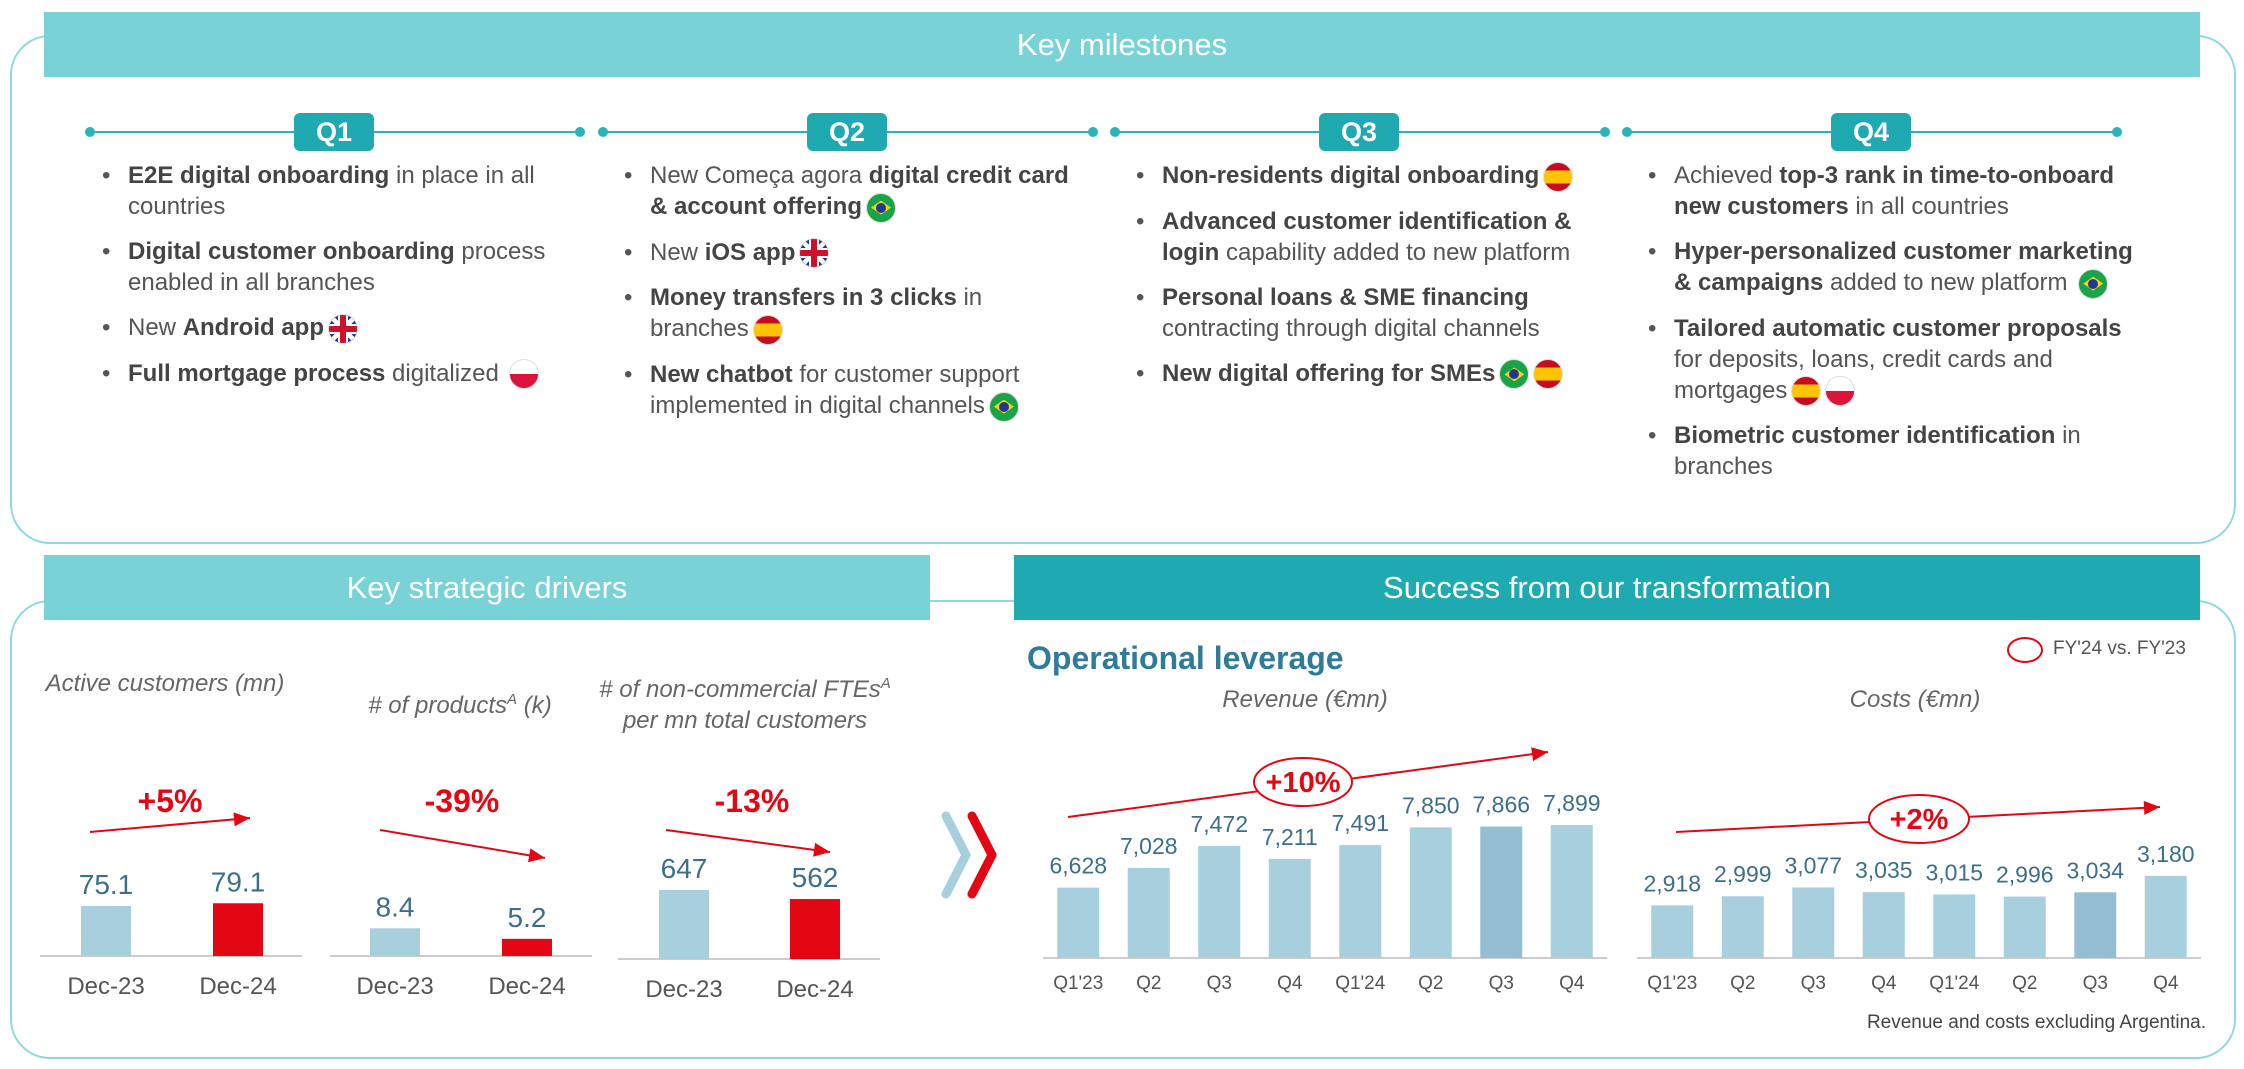  What do you see at coordinates (849, 313) in the screenshot?
I see `milestone-item: Money transfers in 3 clicks in branches` at bounding box center [849, 313].